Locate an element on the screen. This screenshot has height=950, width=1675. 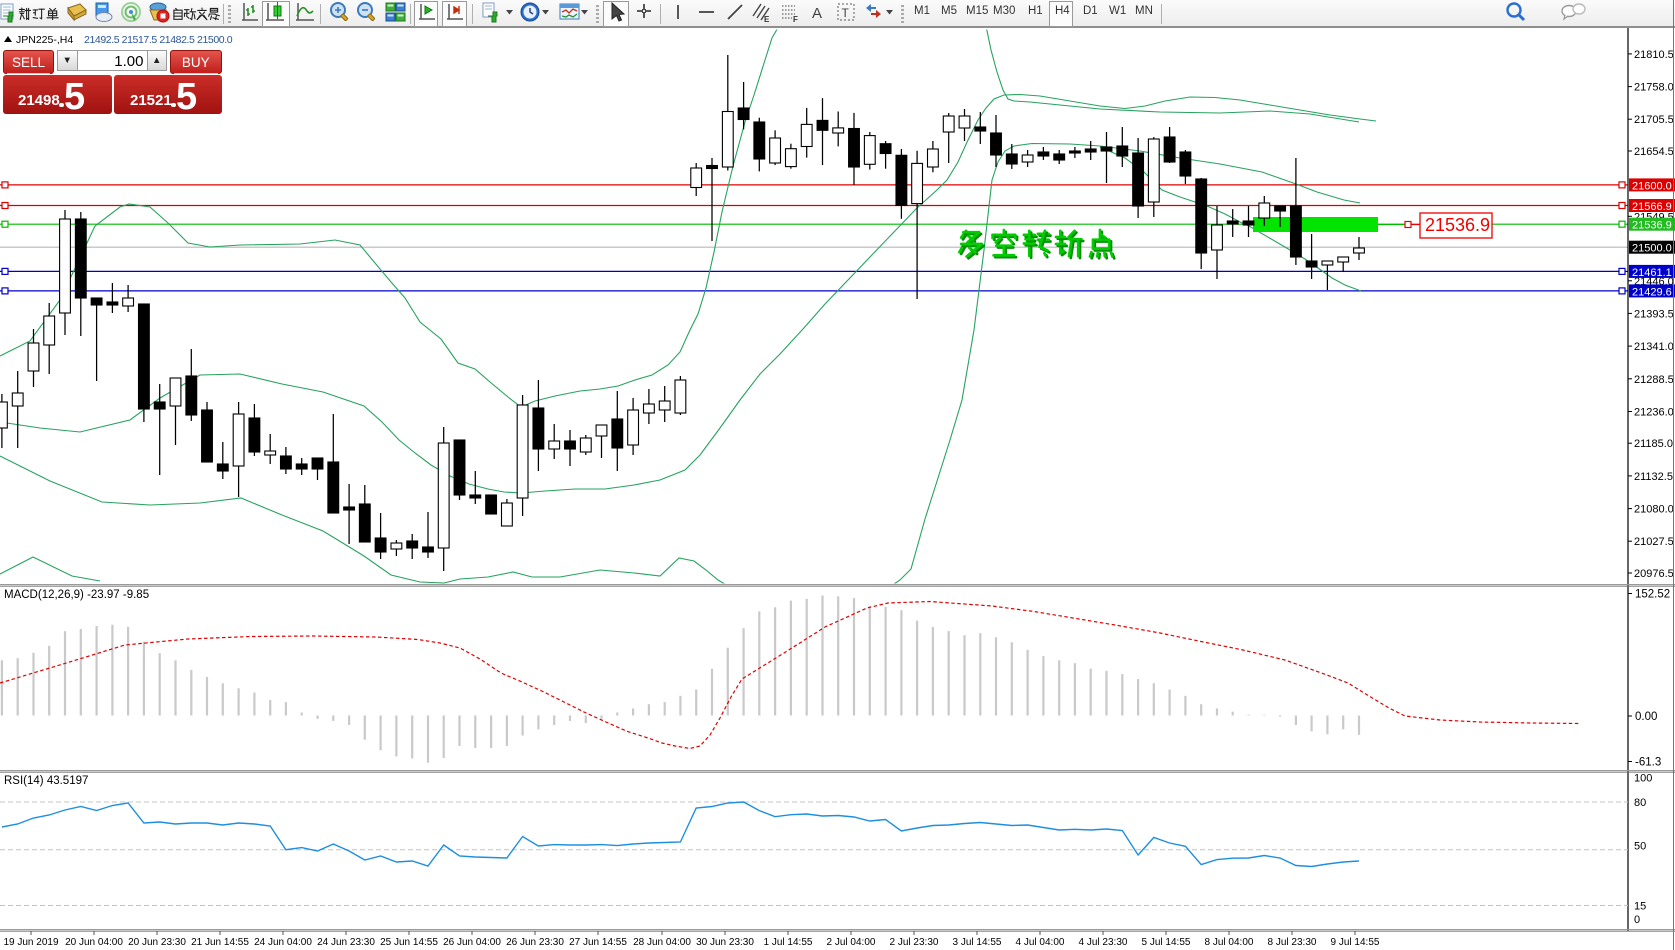
svg-text: 20976.5 is located at coordinates (1654, 574).